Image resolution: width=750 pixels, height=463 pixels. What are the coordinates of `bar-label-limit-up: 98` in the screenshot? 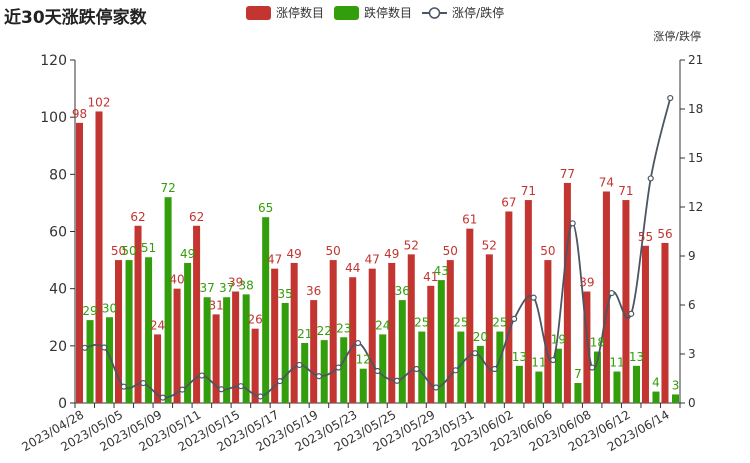 It's located at (79, 114).